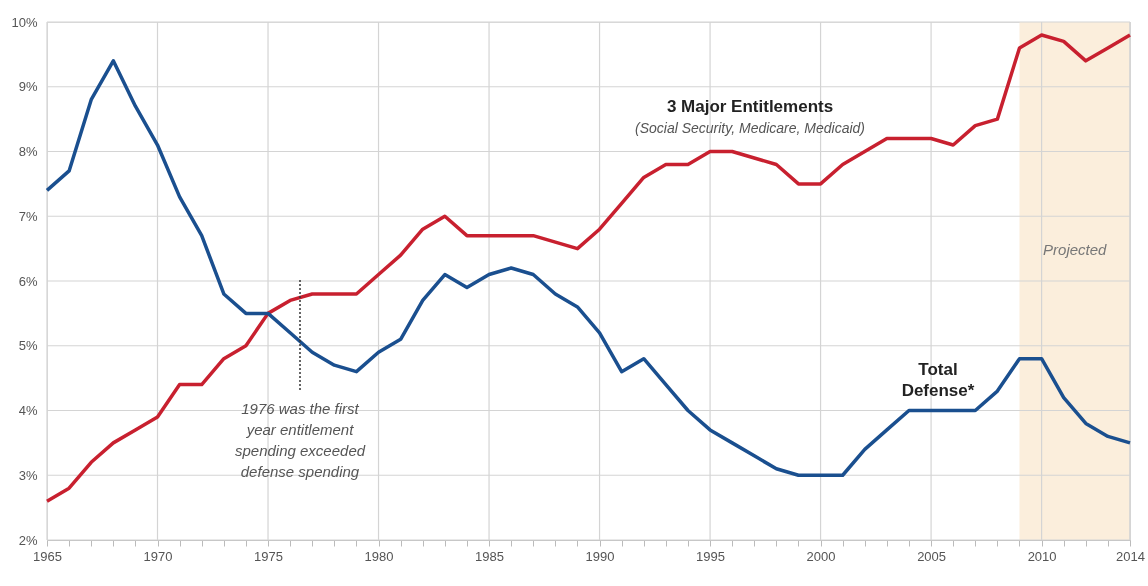 The width and height of the screenshot is (1148, 586). I want to click on x-tick-label: 2014, so click(1130, 556).